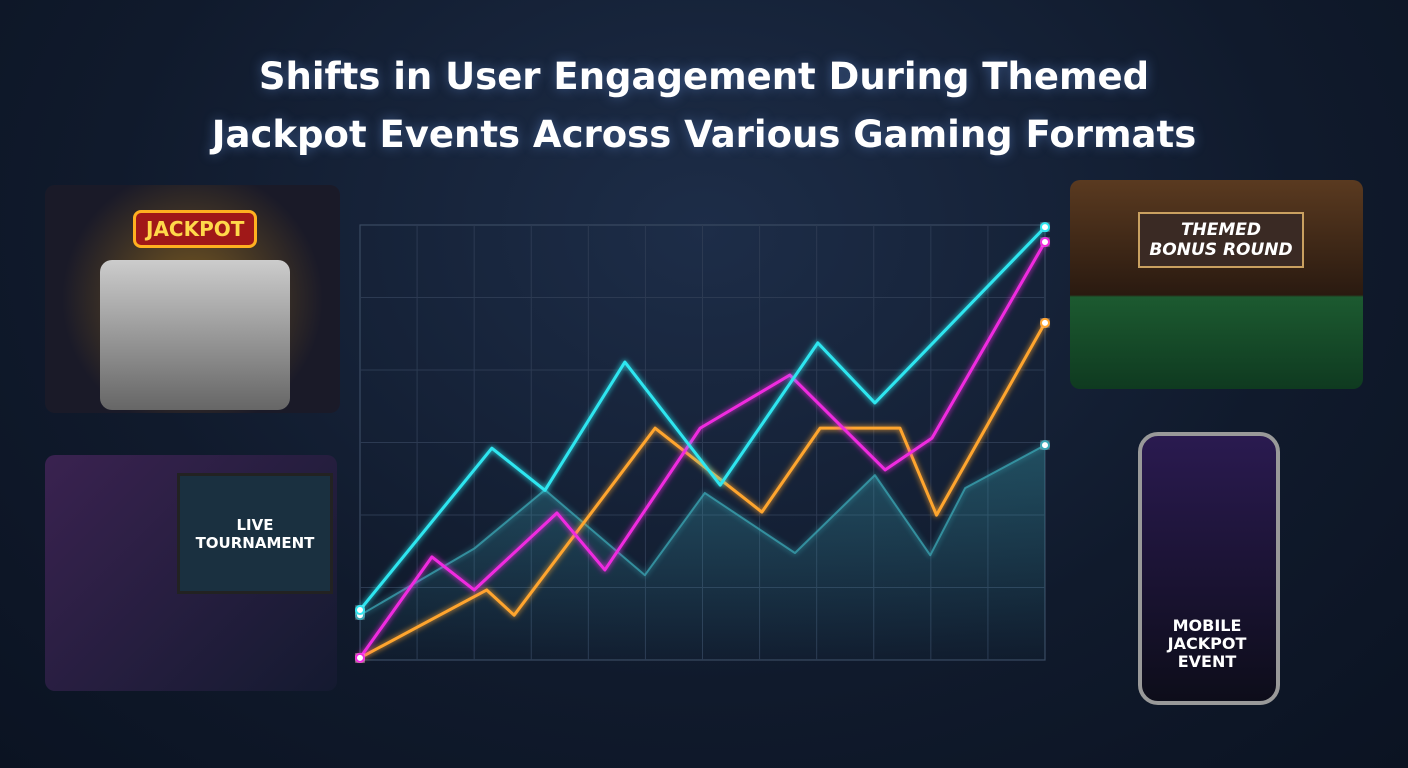  I want to click on esports-illustration: LIVE TOURNAMENT, so click(191, 573).